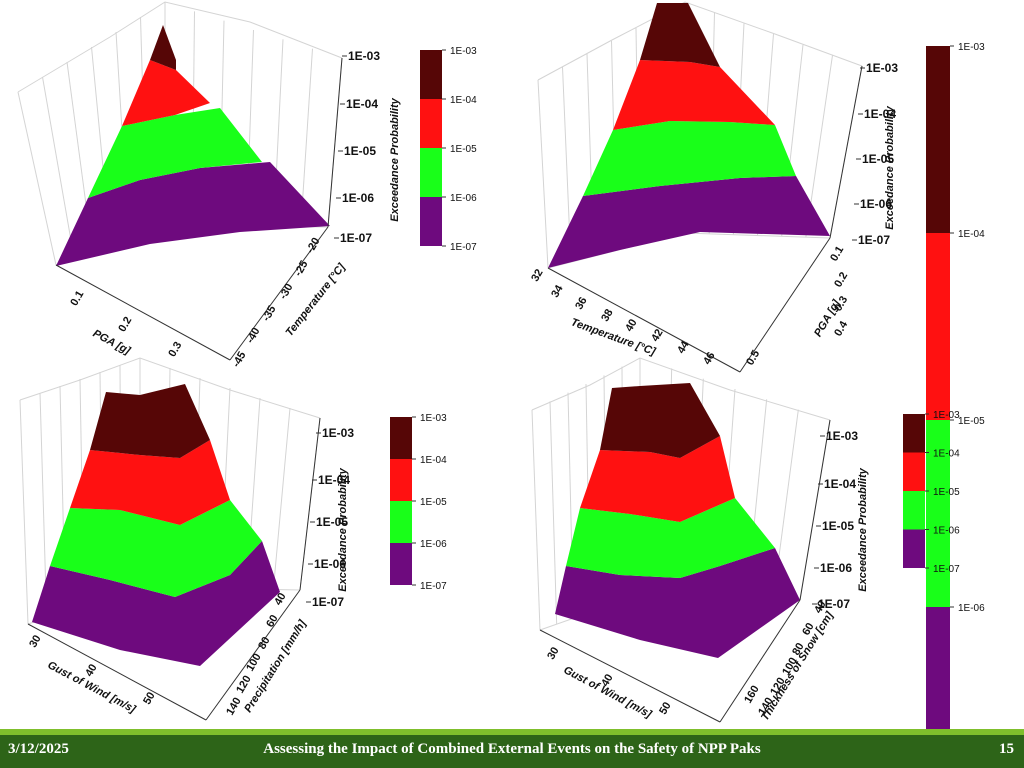  I want to click on x-tick-label: 0.1, so click(77, 298).